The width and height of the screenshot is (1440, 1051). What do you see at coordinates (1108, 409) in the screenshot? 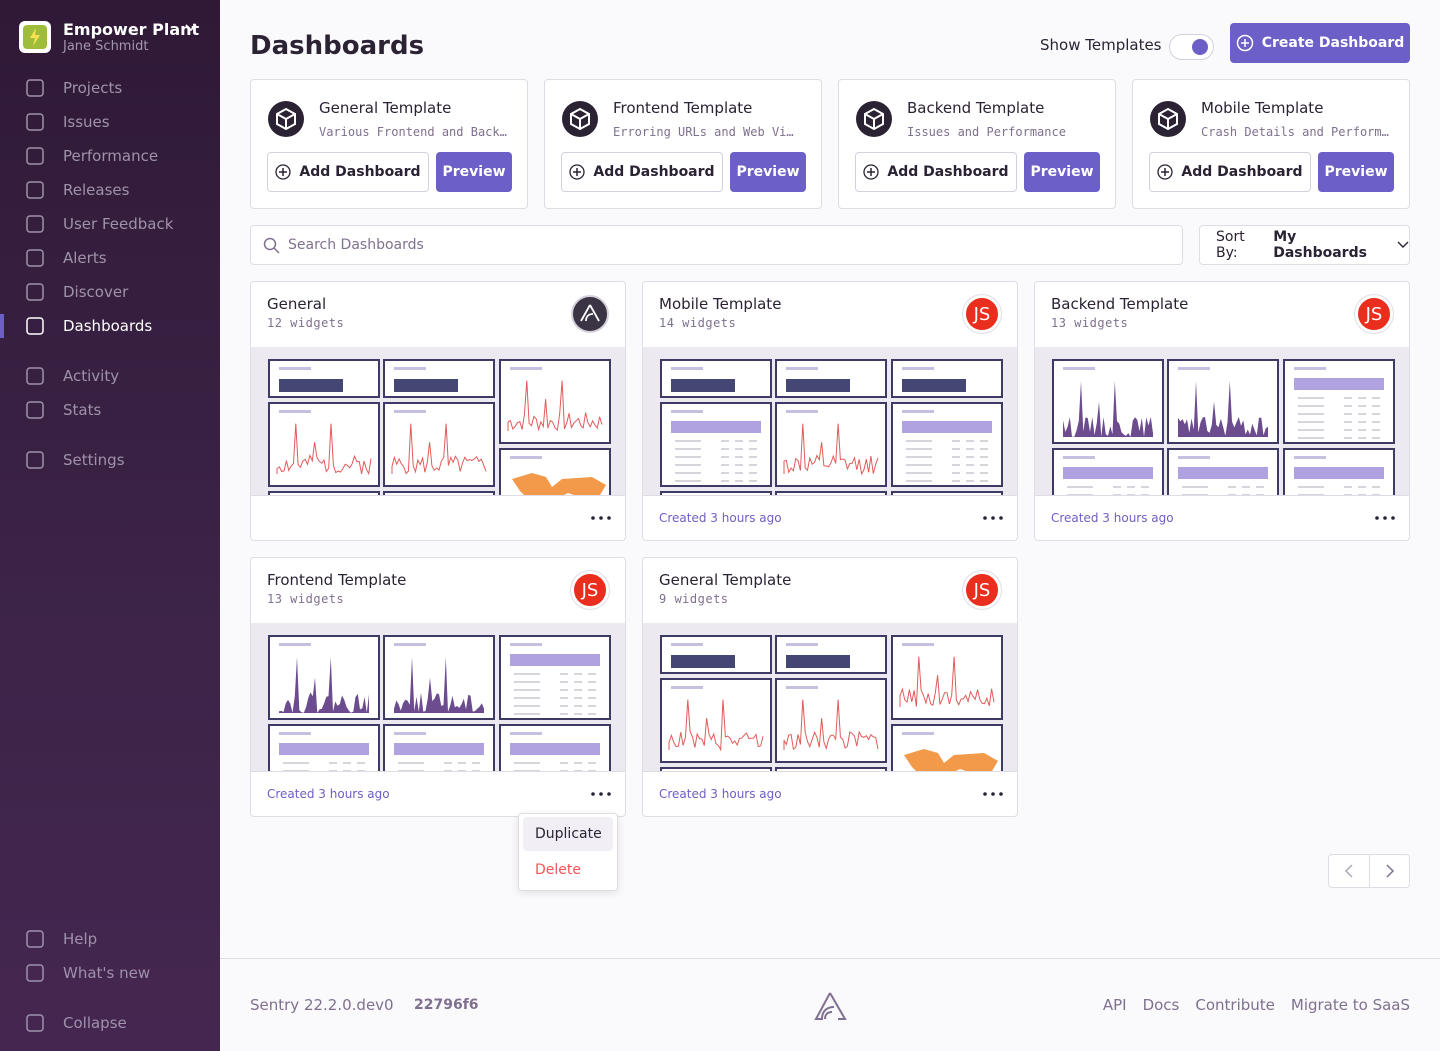
I see `widget-area` at bounding box center [1108, 409].